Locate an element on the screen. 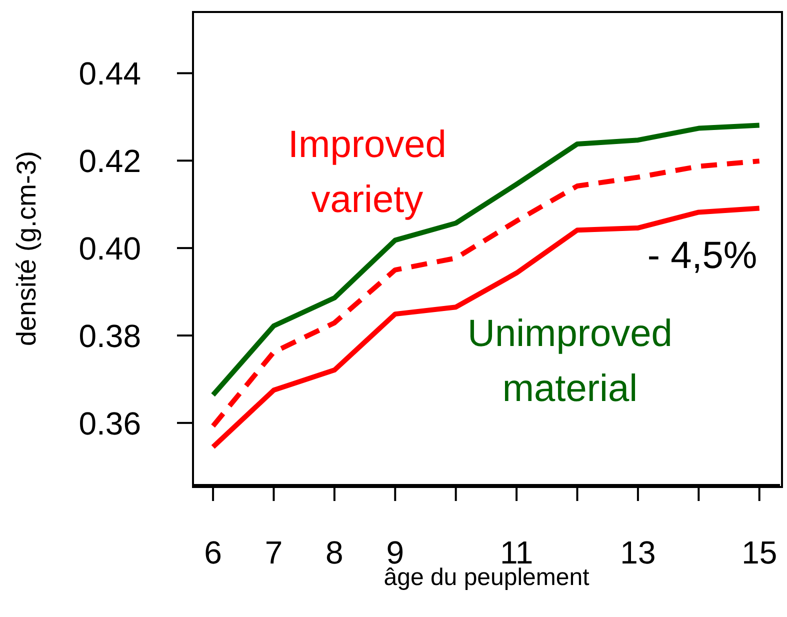 The image size is (787, 617). annotation: - 4,5% is located at coordinates (702, 256).